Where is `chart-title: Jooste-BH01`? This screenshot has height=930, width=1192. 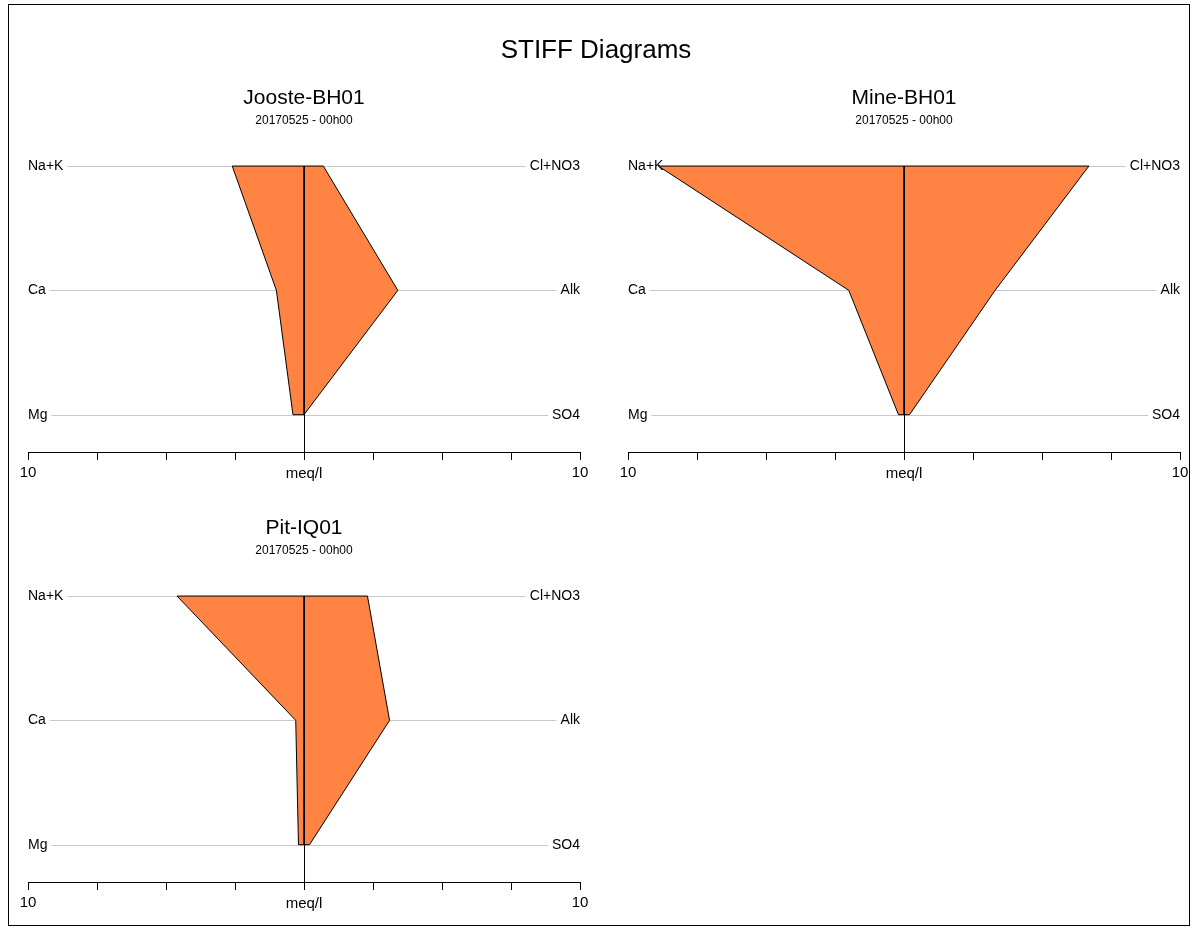 chart-title: Jooste-BH01 is located at coordinates (304, 97).